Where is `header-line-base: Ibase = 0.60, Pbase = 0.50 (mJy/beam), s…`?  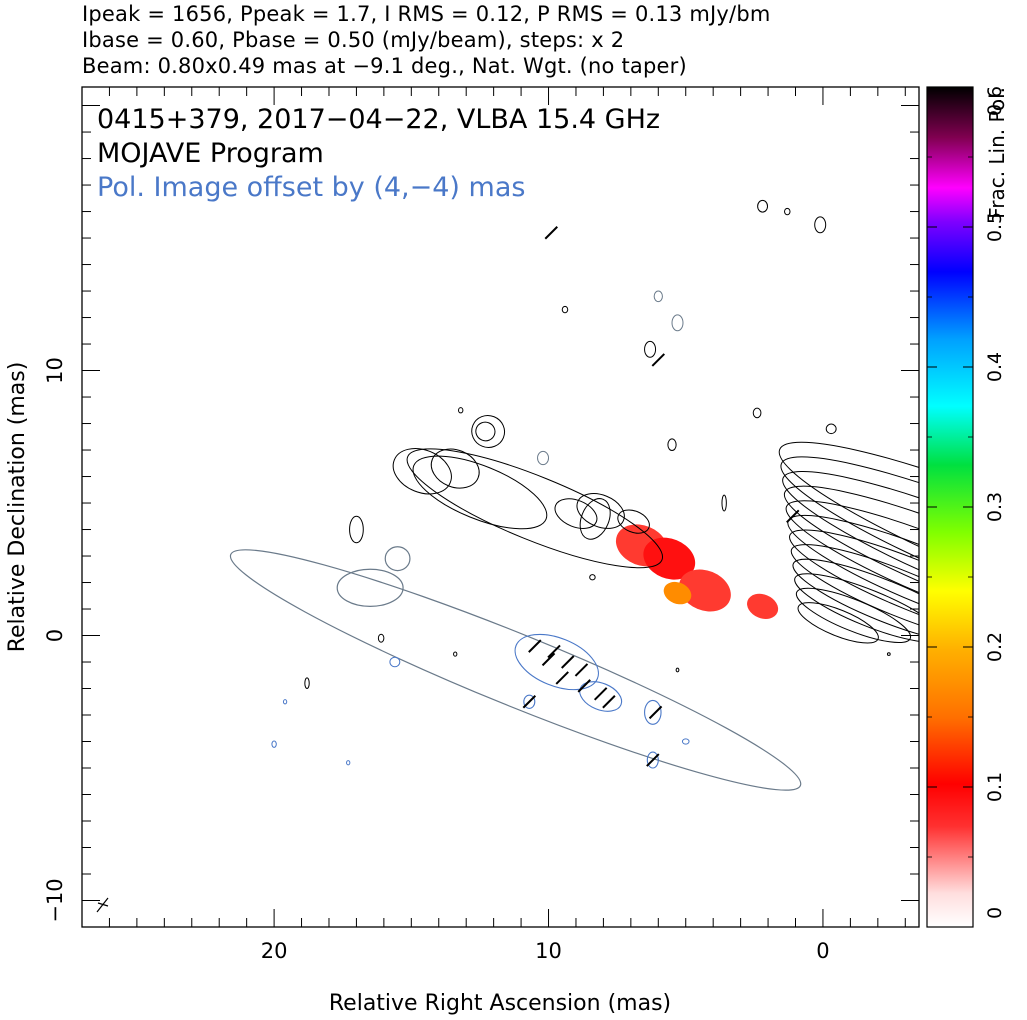 header-line-base: Ibase = 0.60, Pbase = 0.50 (mJy/beam), s… is located at coordinates (353, 40).